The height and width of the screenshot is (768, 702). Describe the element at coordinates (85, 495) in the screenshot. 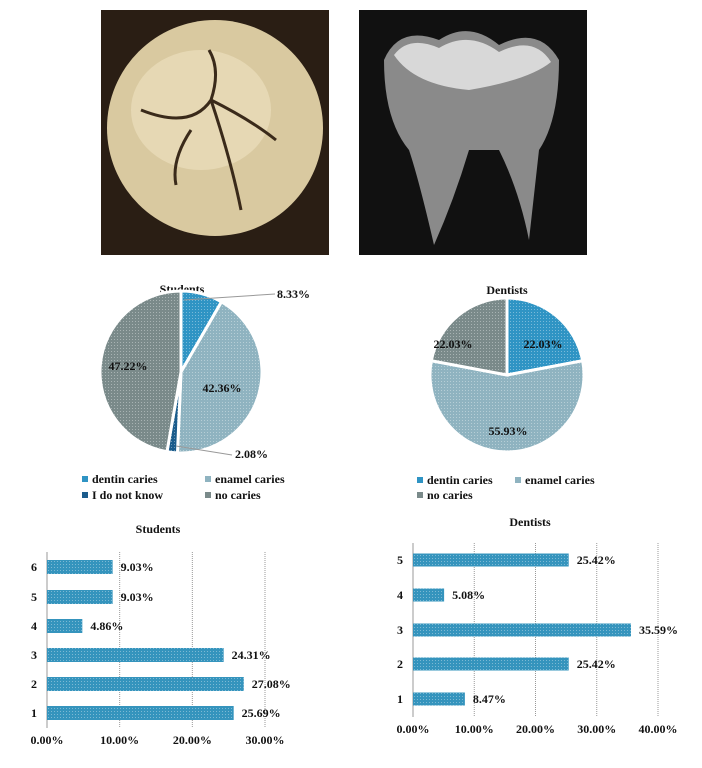

I see `legend-swatch-i-do-not-know` at that location.